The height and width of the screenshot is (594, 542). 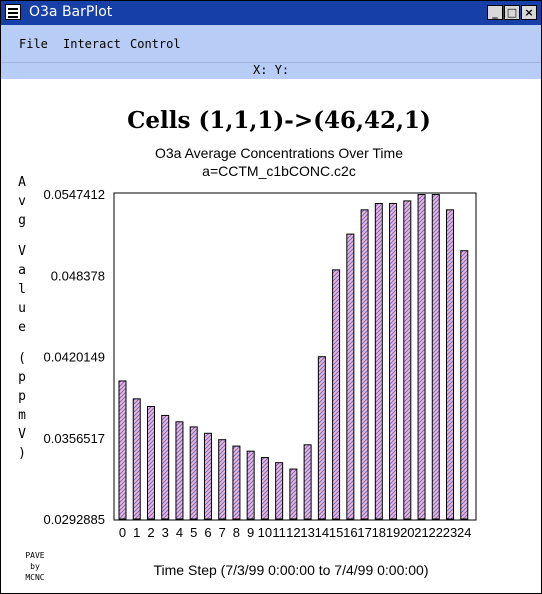 What do you see at coordinates (350, 532) in the screenshot?
I see `x-tick-label: 16` at bounding box center [350, 532].